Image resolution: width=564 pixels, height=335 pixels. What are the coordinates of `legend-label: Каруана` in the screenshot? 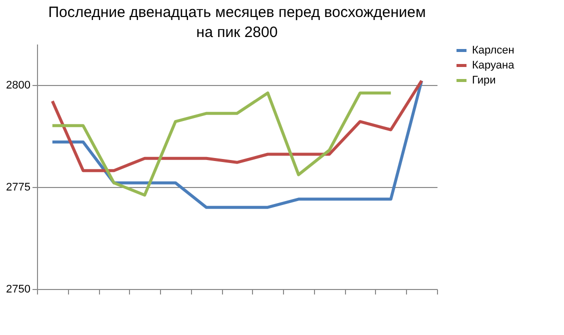 It's located at (494, 66).